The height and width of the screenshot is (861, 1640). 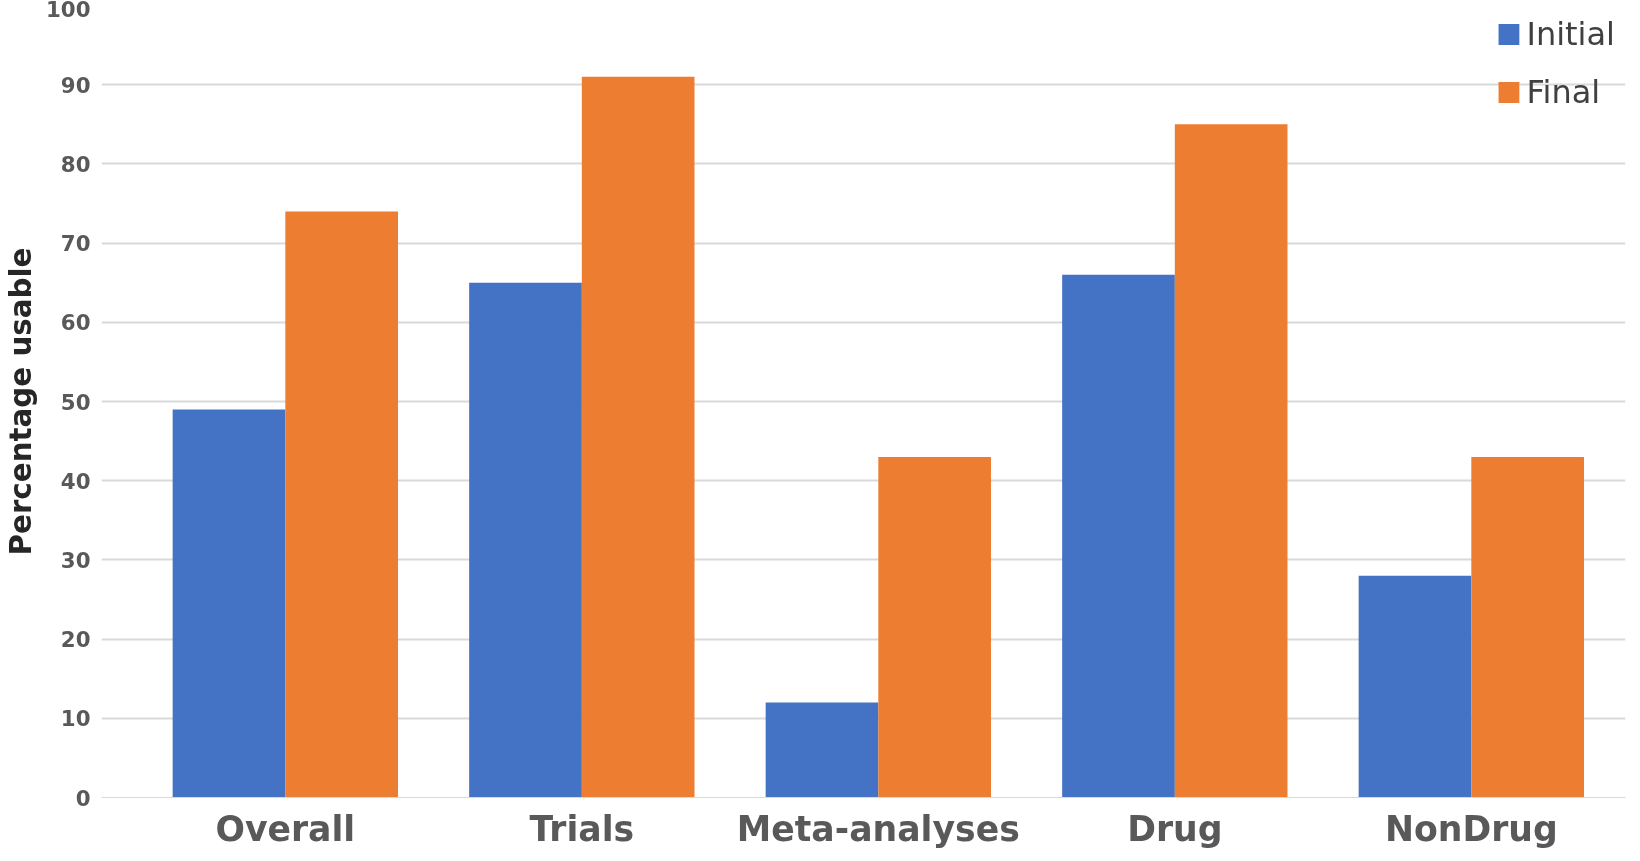 What do you see at coordinates (83, 798) in the screenshot?
I see `y-tick-label: 0` at bounding box center [83, 798].